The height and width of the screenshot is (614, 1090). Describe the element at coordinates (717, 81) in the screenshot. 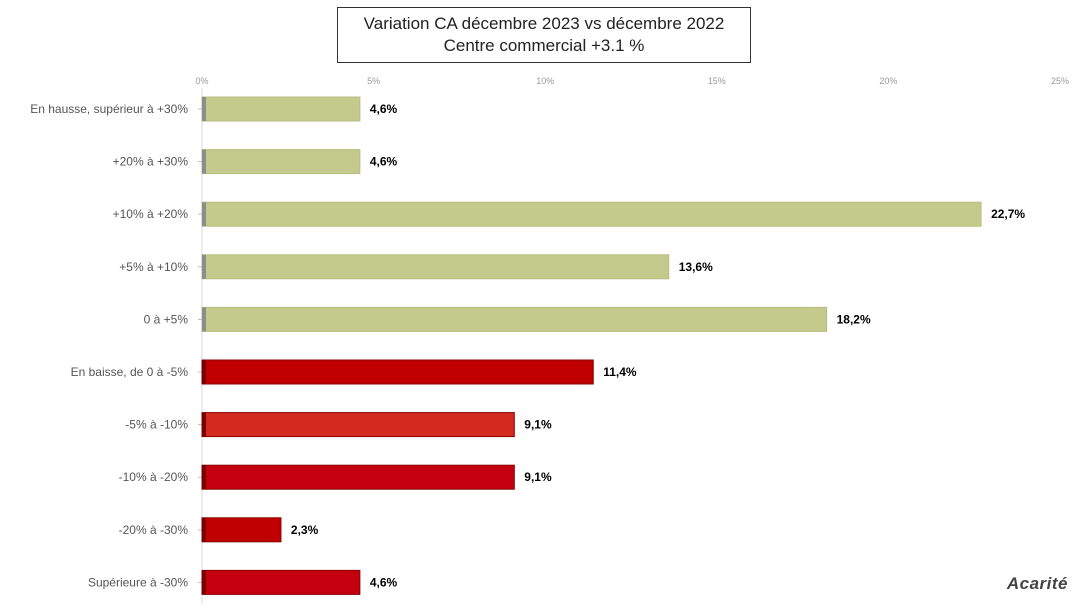

I see `x-tick-label: 15%` at that location.